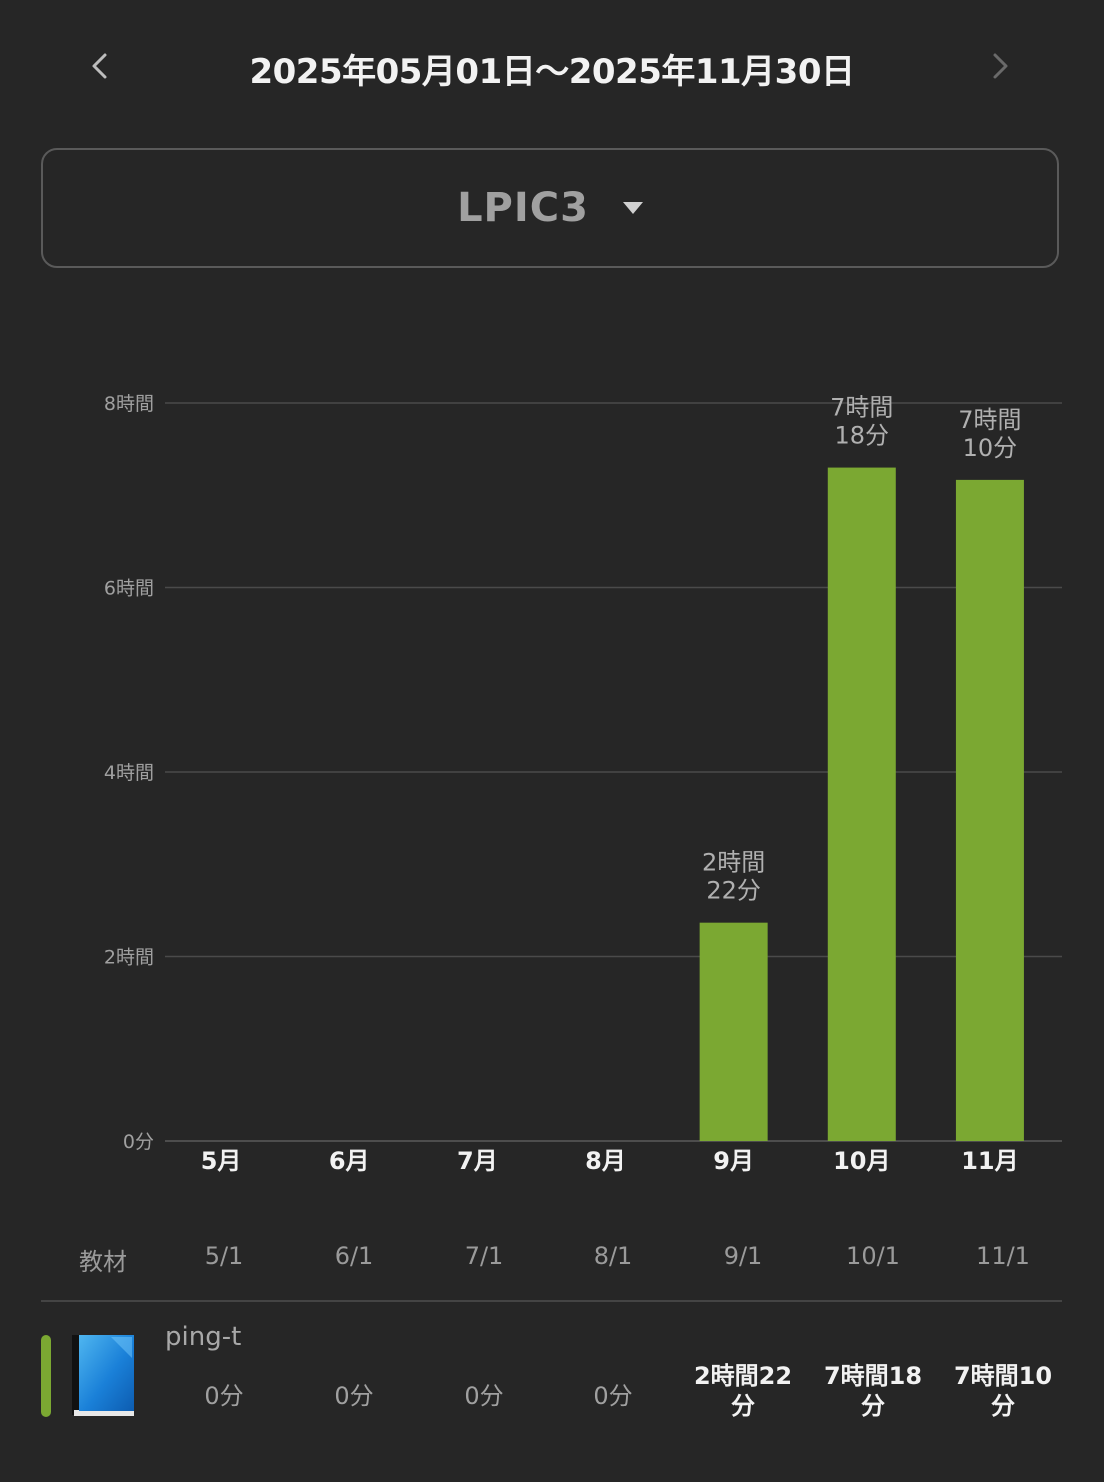 This screenshot has width=1104, height=1482. What do you see at coordinates (743, 1376) in the screenshot?
I see `table-cell-line: 2時間22` at bounding box center [743, 1376].